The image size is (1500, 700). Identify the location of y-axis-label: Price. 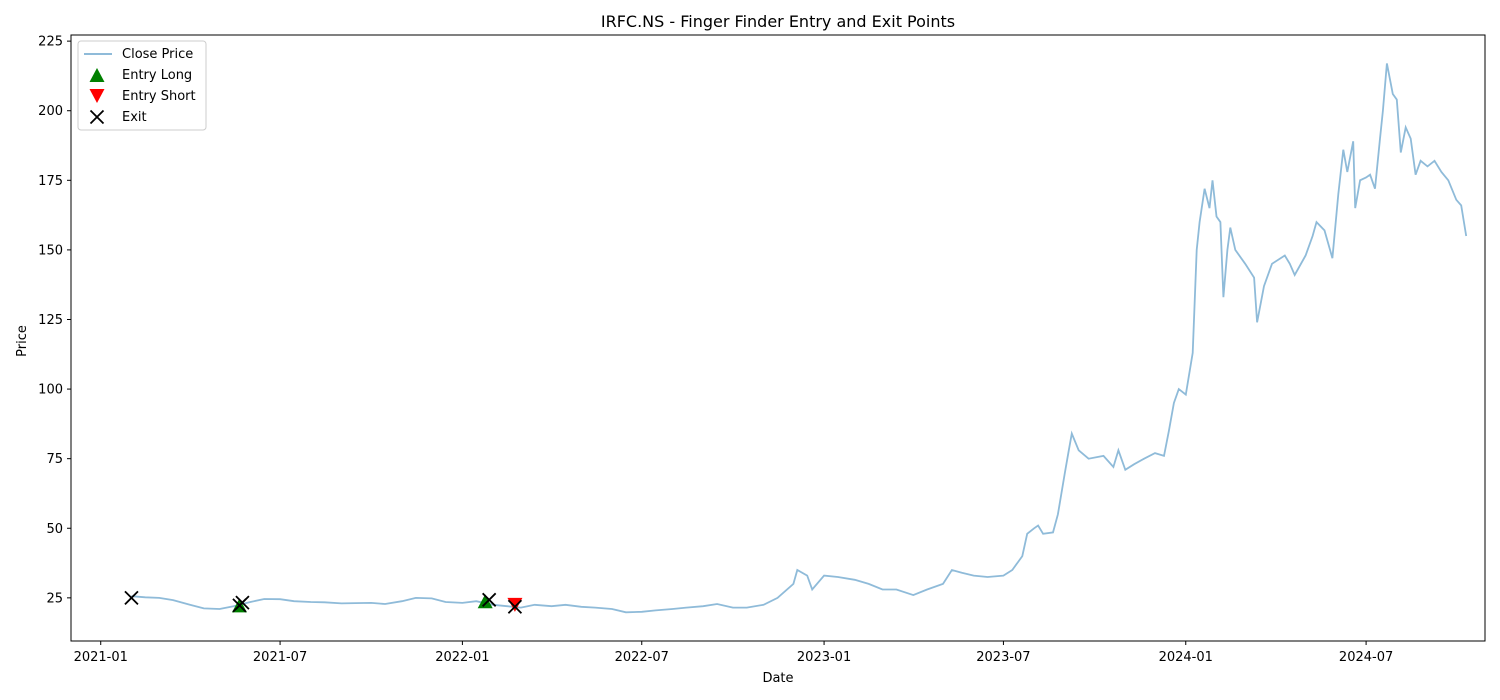
(22, 341).